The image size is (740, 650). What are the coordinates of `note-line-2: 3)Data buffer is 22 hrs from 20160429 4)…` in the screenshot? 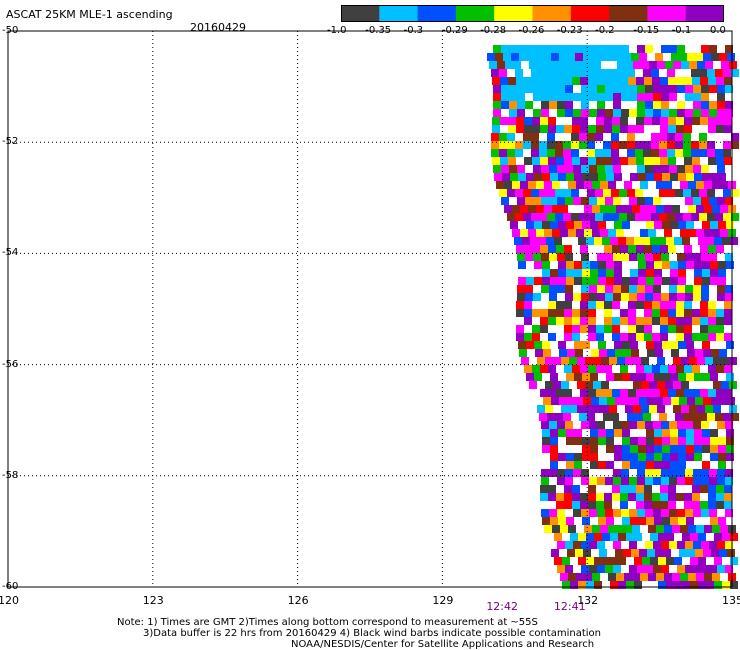 It's located at (372, 633).